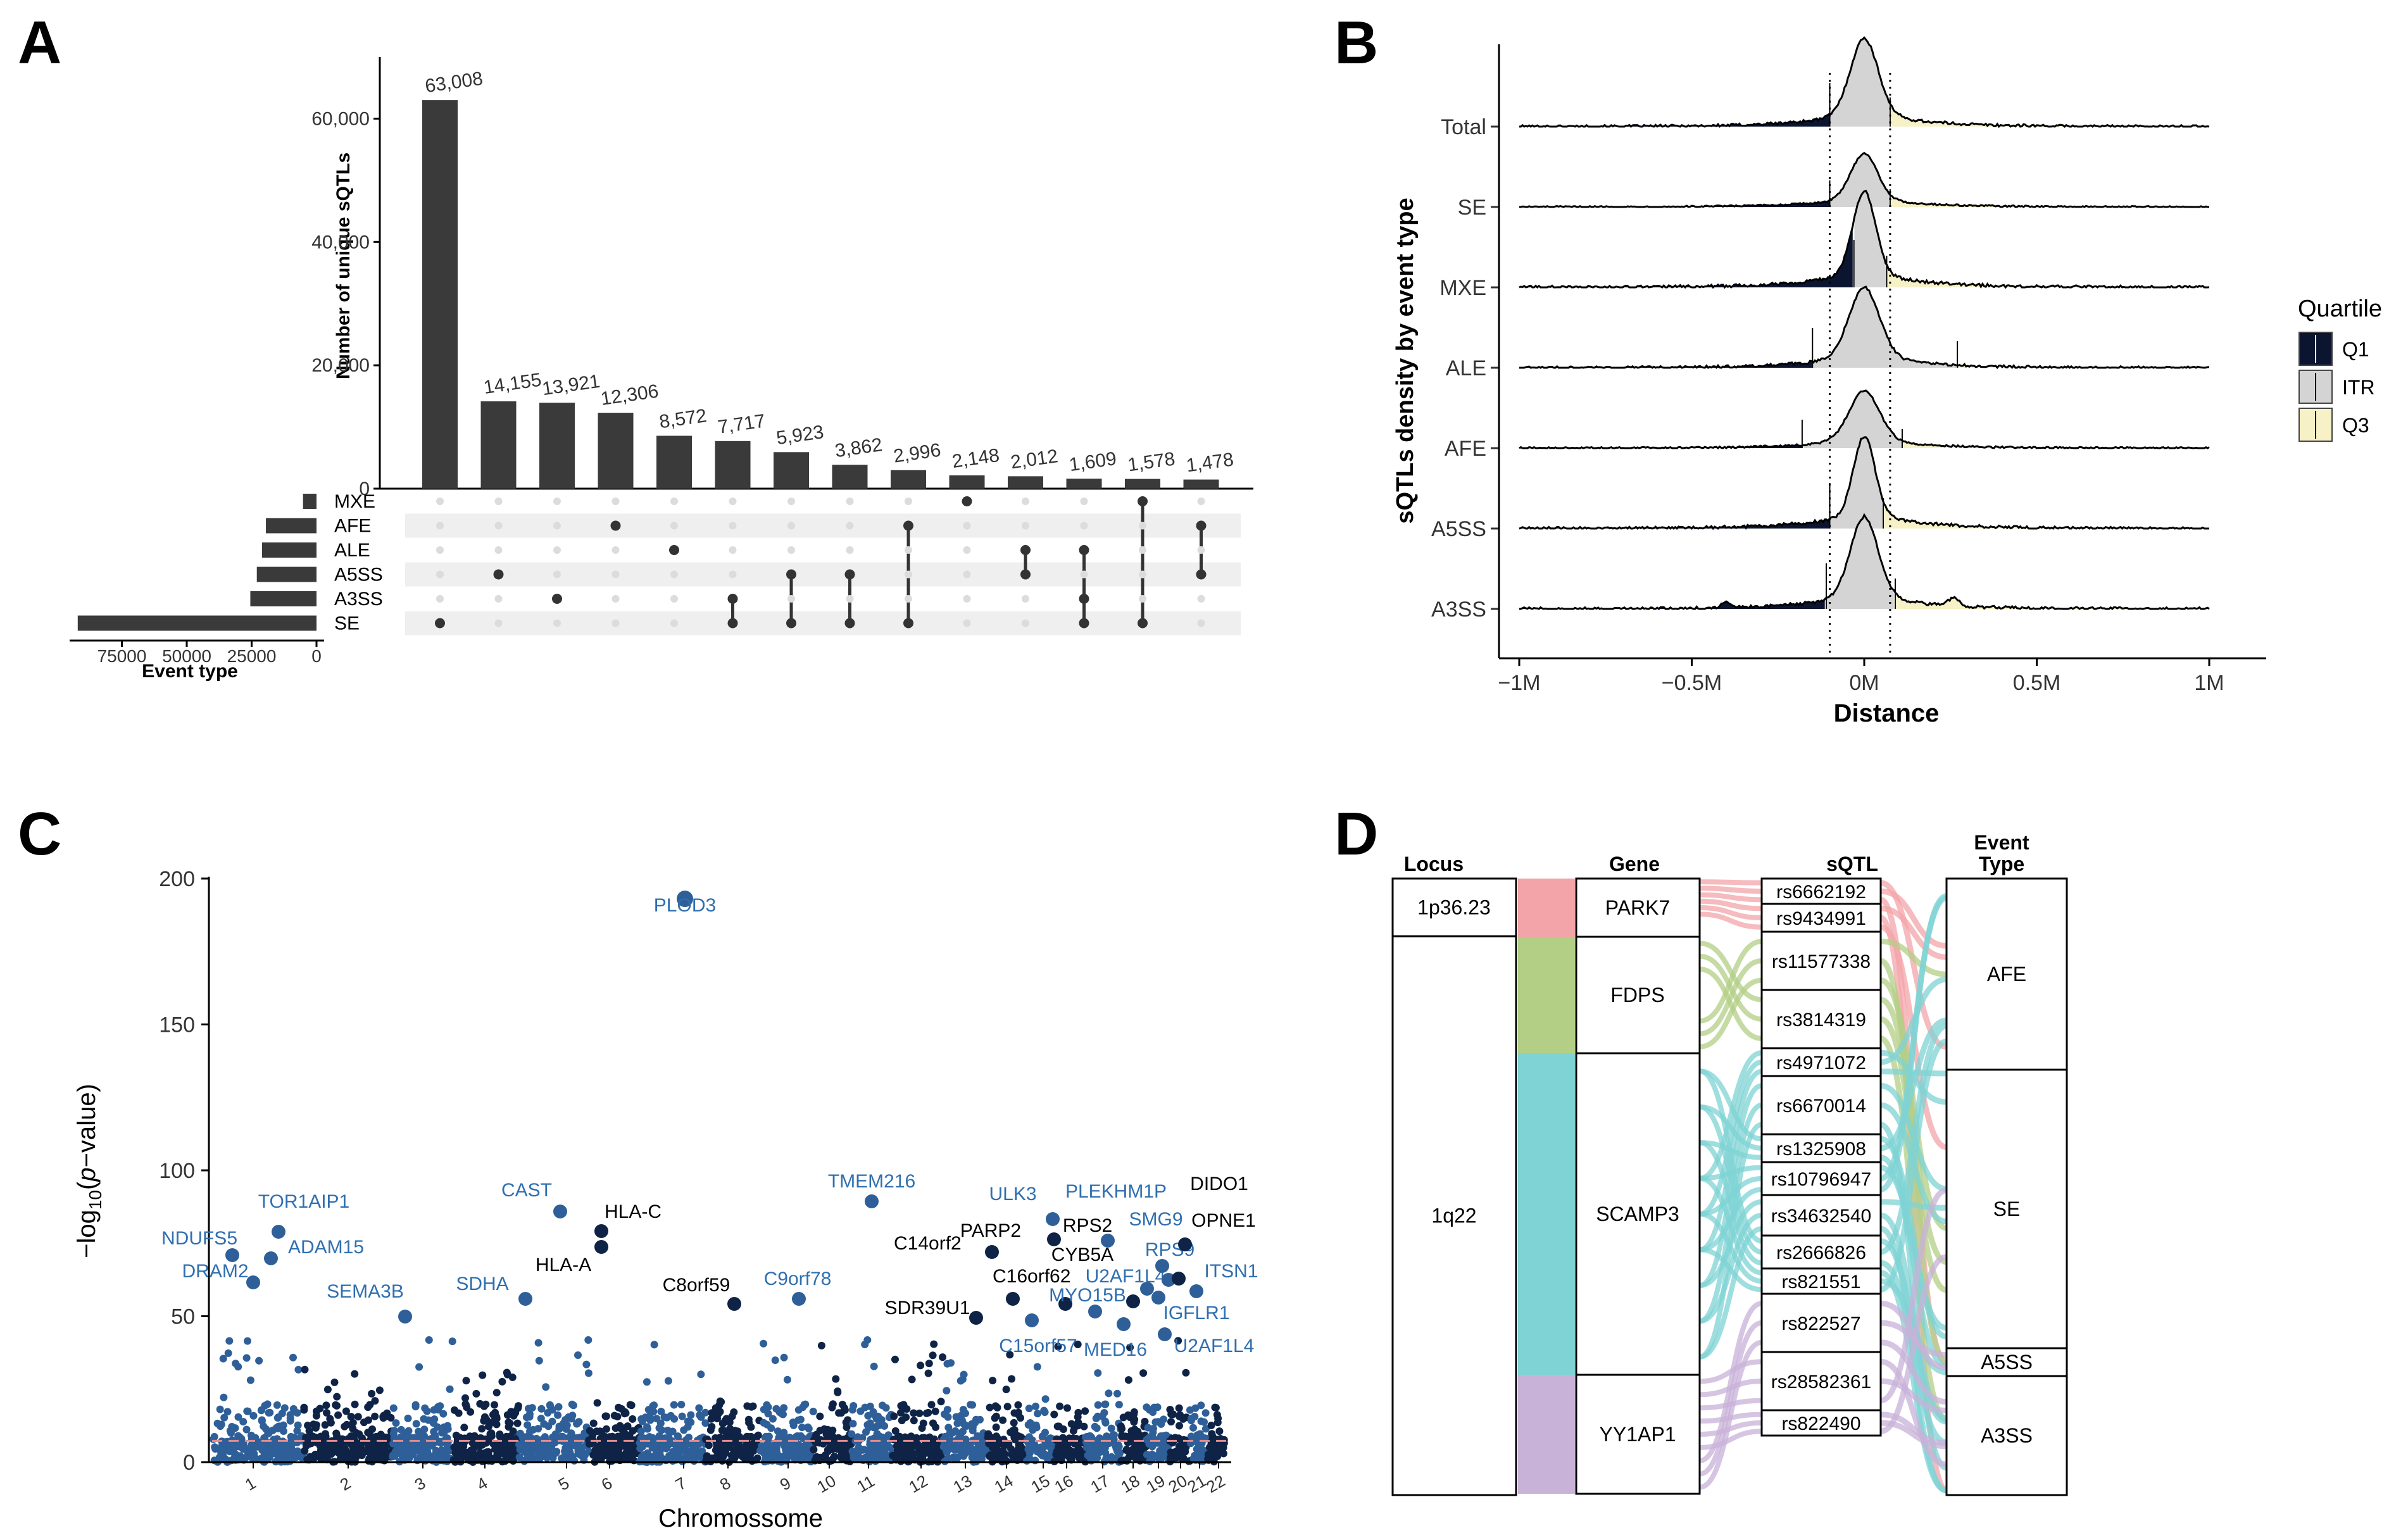  I want to click on c-y-axis-p: p, so click(87, 1174).